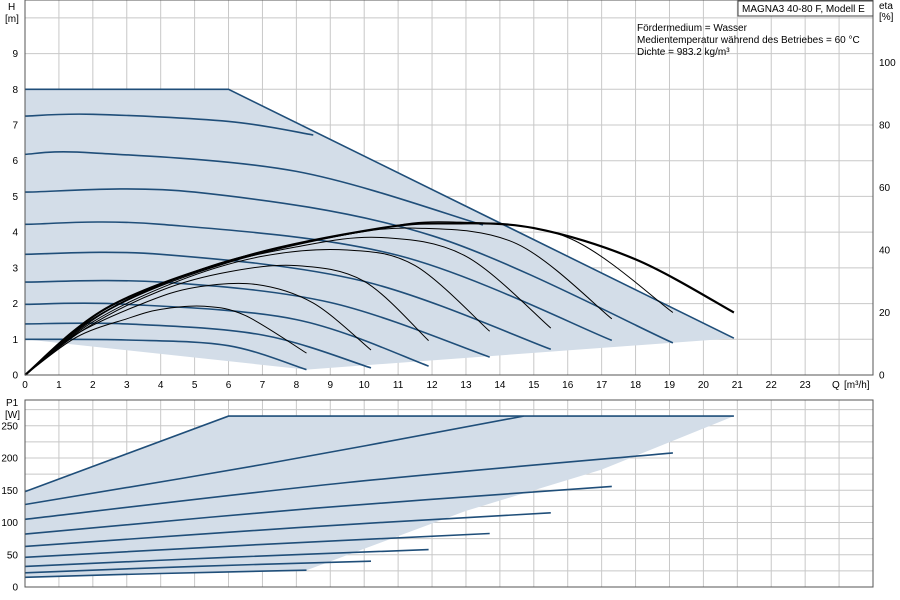  Describe the element at coordinates (398, 385) in the screenshot. I see `x-tick-label: 11` at that location.